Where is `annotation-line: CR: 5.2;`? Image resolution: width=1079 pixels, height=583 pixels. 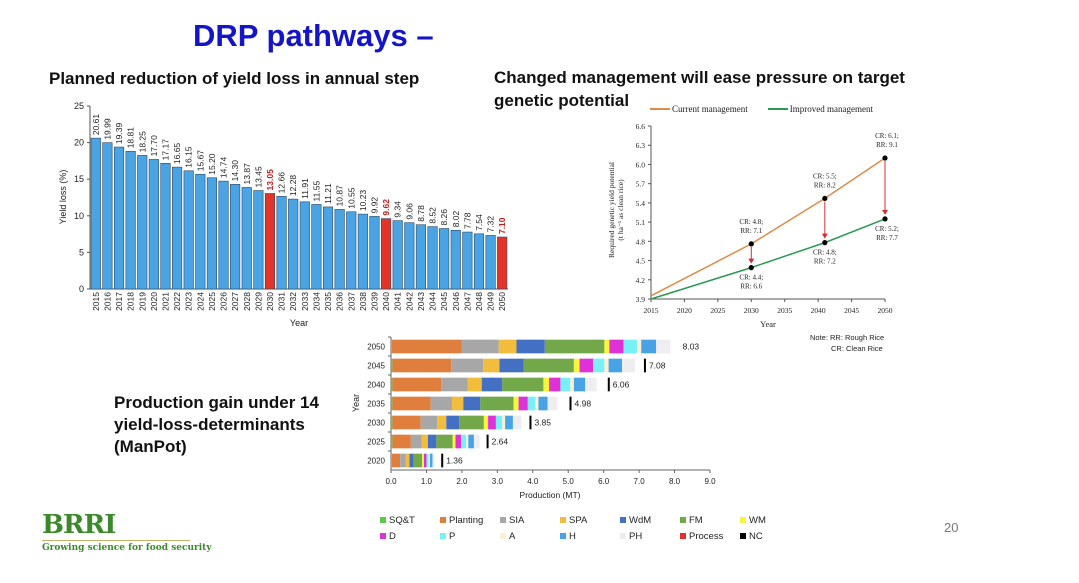 annotation-line: CR: 5.2; is located at coordinates (887, 229).